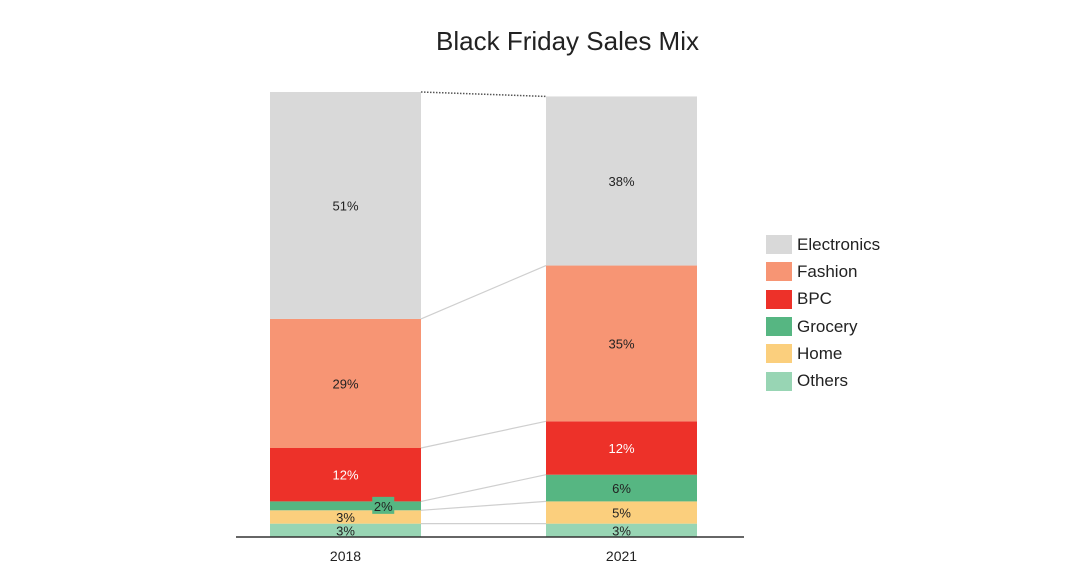 The image size is (1089, 585). I want to click on bar-segment-fashion-2018, so click(345, 383).